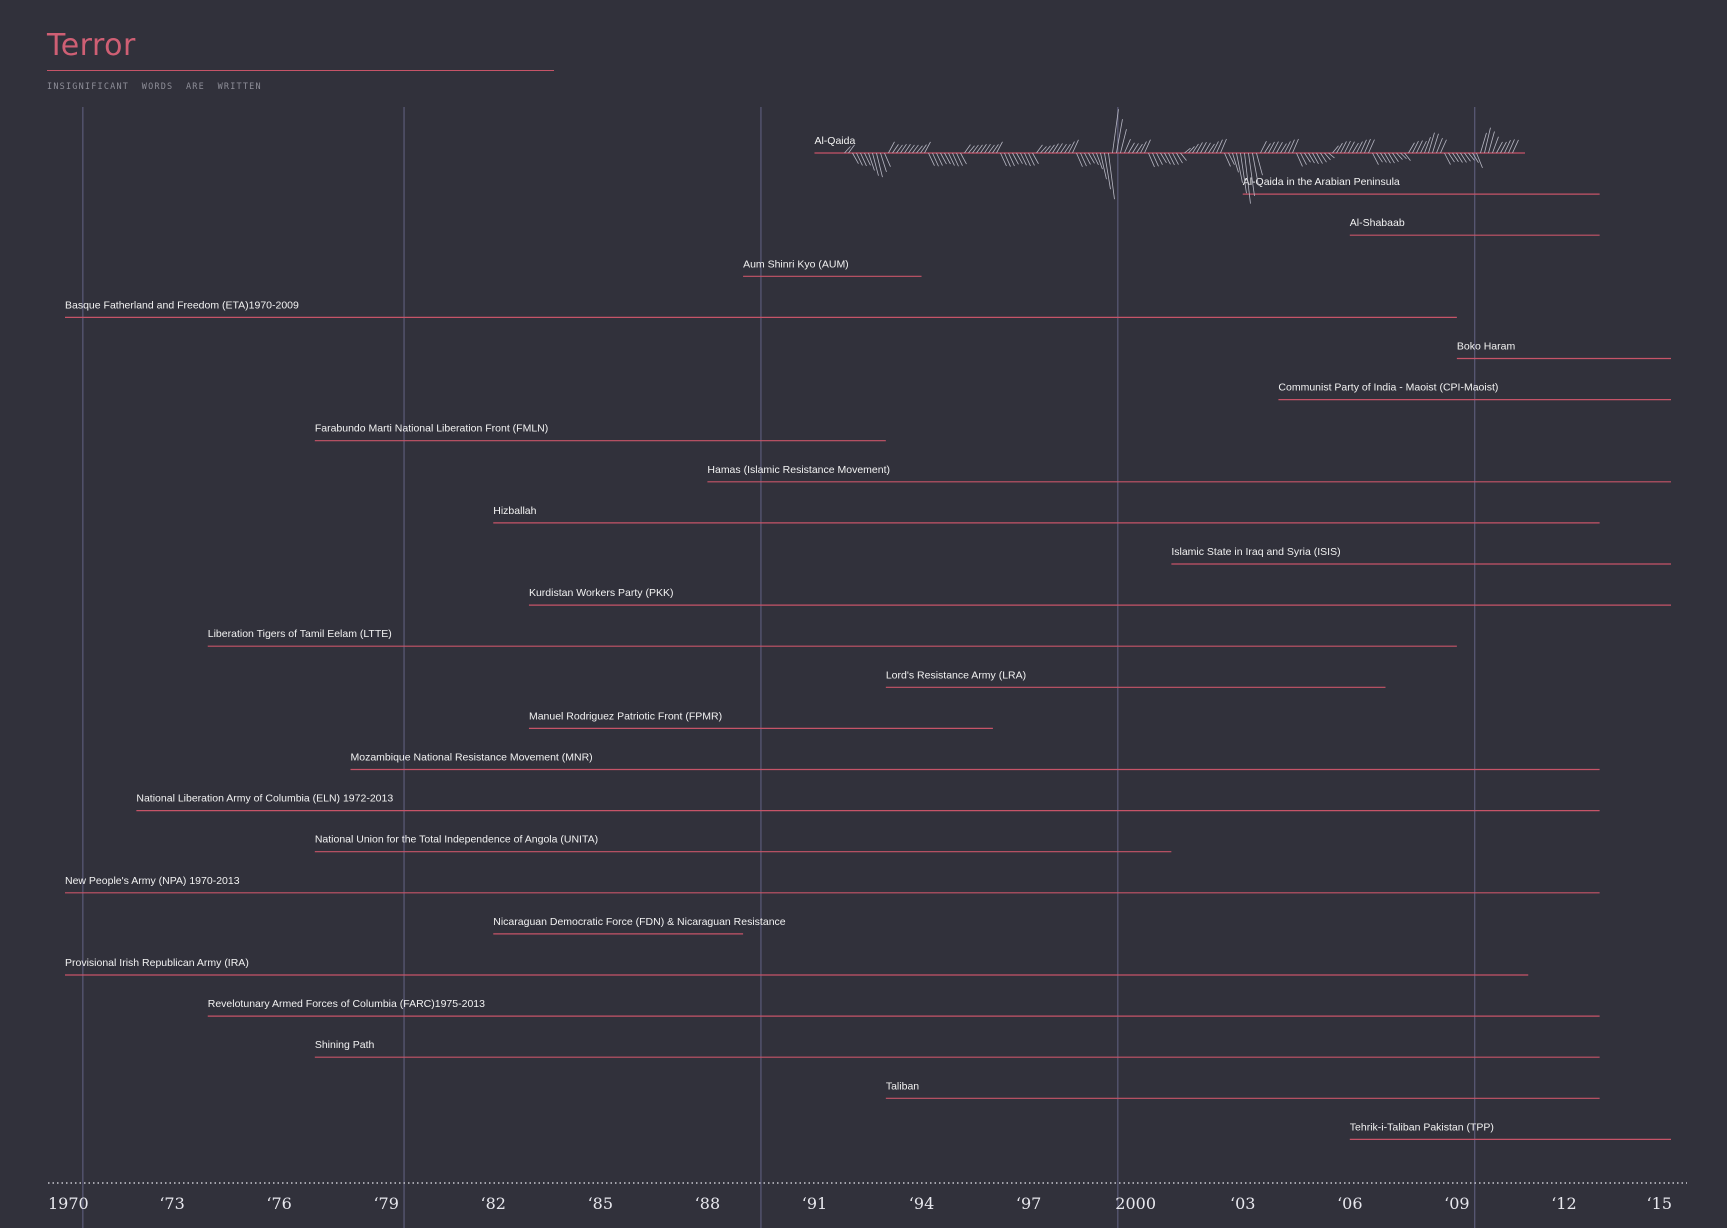  I want to click on group-label: Aum Shinri Kyo (AUM), so click(796, 264).